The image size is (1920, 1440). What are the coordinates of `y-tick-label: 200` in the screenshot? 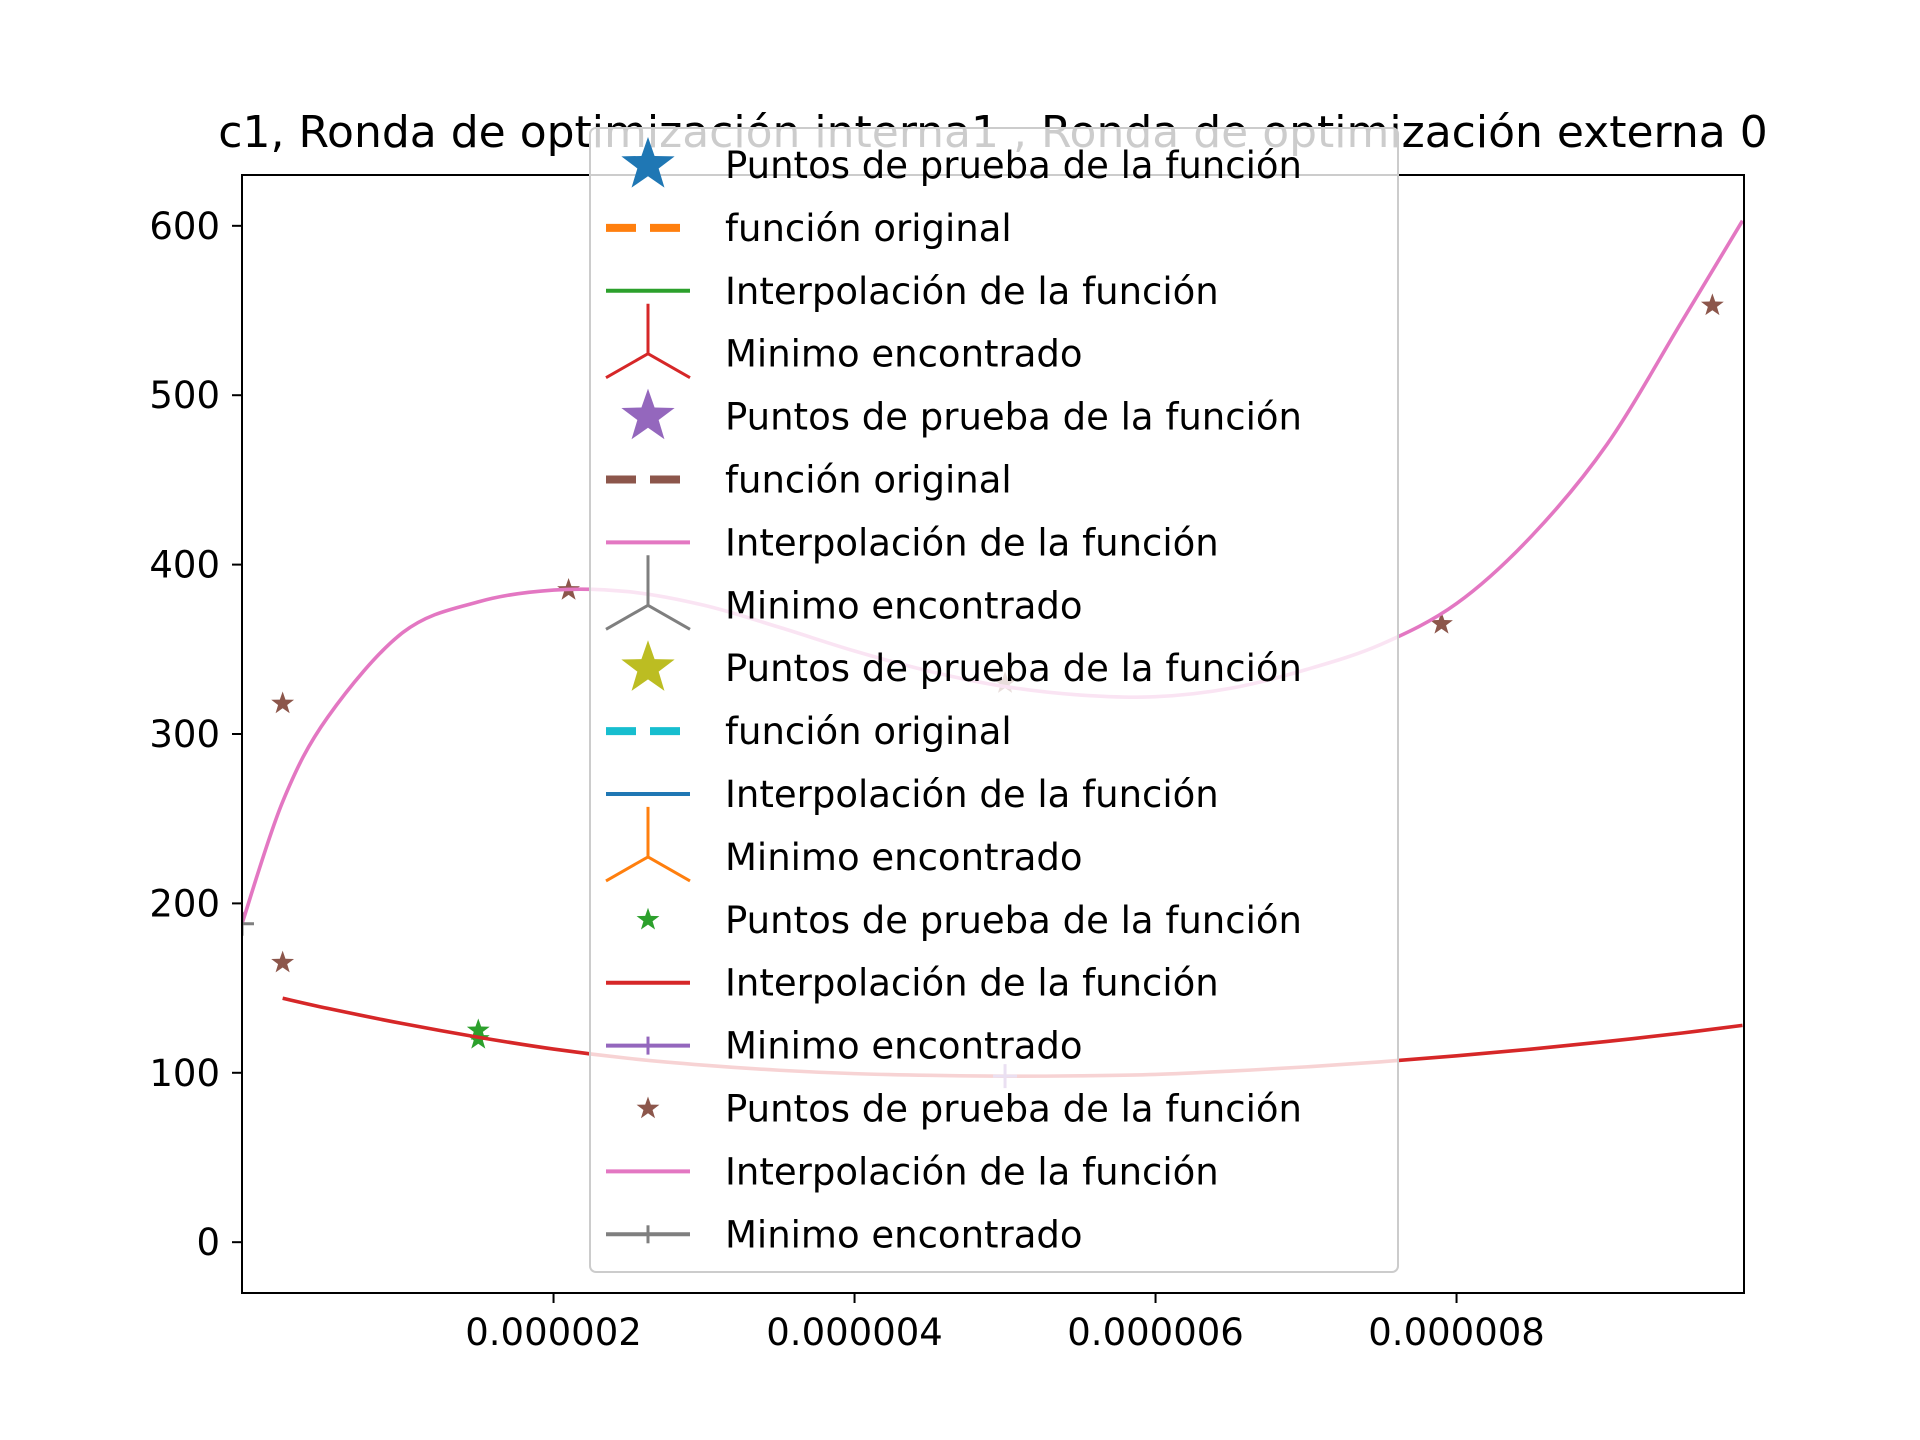 It's located at (184, 903).